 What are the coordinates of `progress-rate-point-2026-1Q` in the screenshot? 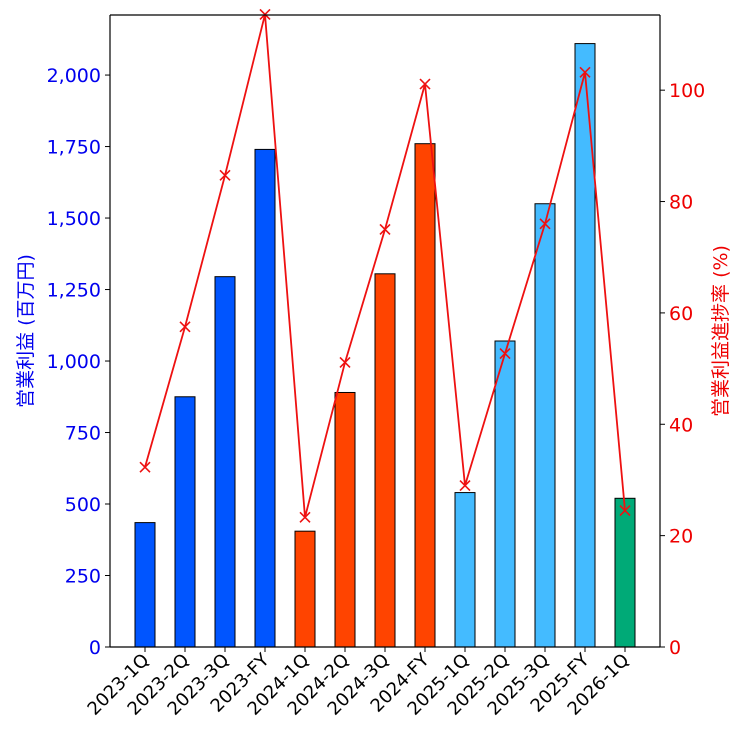 It's located at (625, 511).